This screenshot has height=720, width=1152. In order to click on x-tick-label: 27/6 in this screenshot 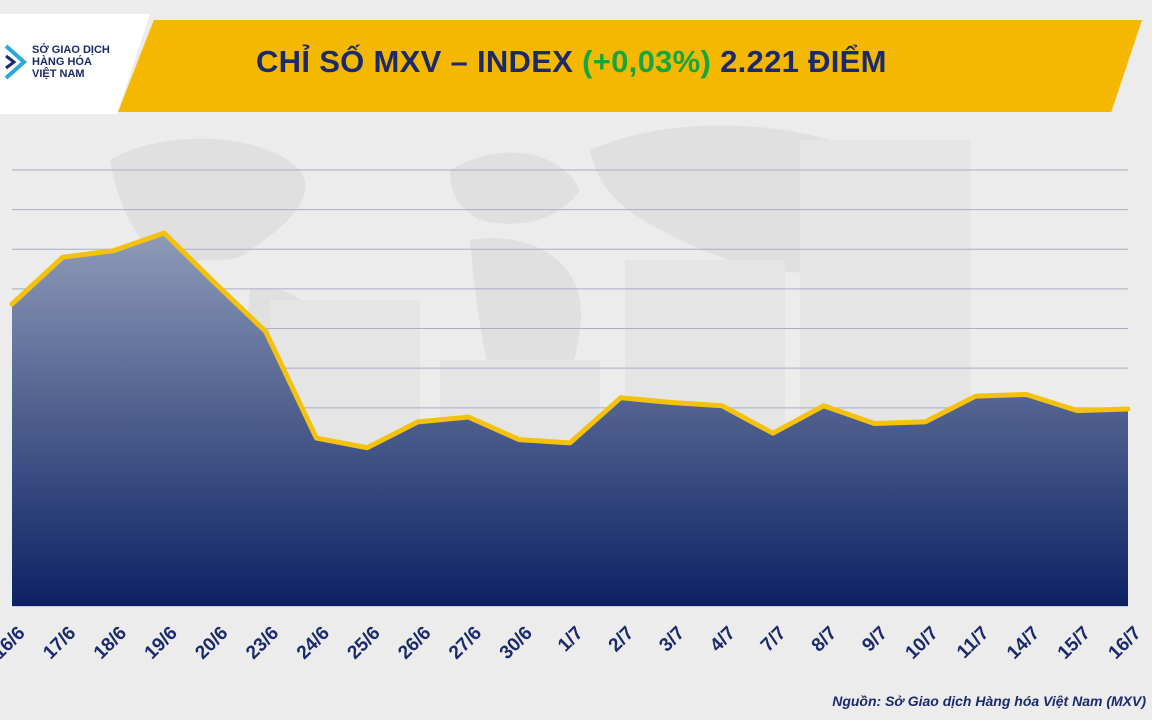, I will do `click(465, 643)`.